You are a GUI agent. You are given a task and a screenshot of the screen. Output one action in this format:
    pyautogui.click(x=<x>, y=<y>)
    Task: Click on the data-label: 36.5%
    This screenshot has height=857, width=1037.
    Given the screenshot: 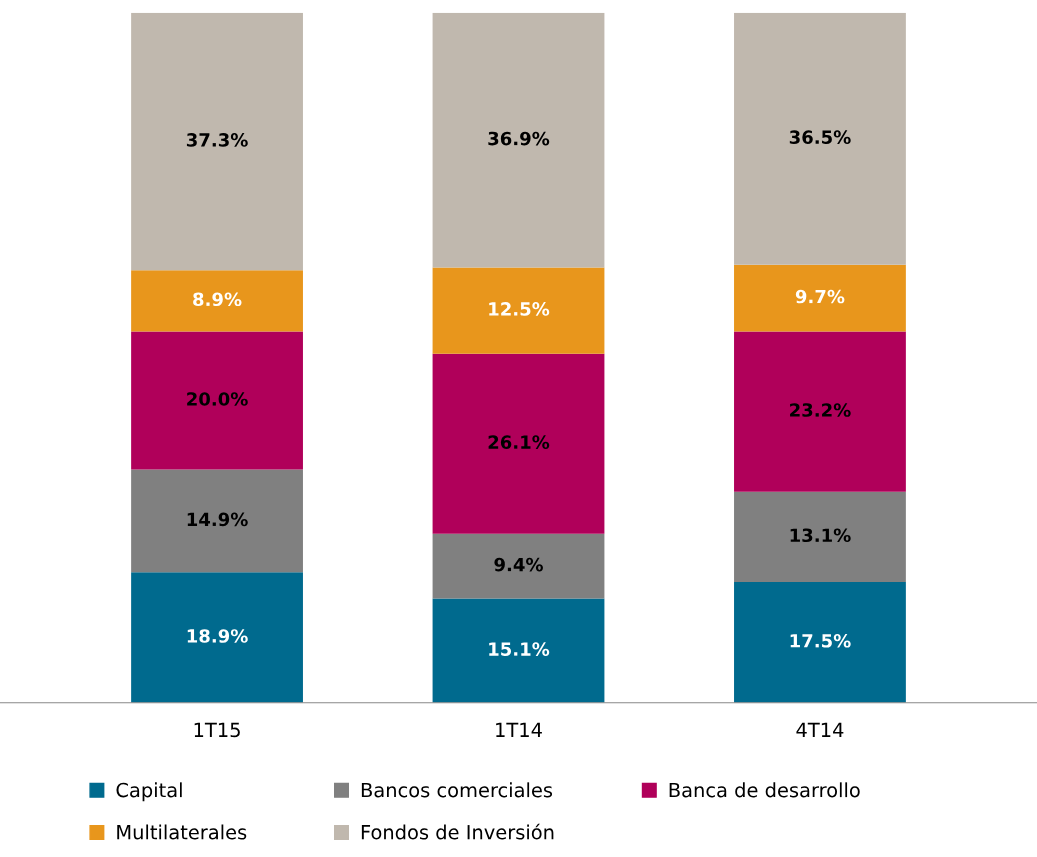 What is the action you would take?
    pyautogui.click(x=820, y=137)
    